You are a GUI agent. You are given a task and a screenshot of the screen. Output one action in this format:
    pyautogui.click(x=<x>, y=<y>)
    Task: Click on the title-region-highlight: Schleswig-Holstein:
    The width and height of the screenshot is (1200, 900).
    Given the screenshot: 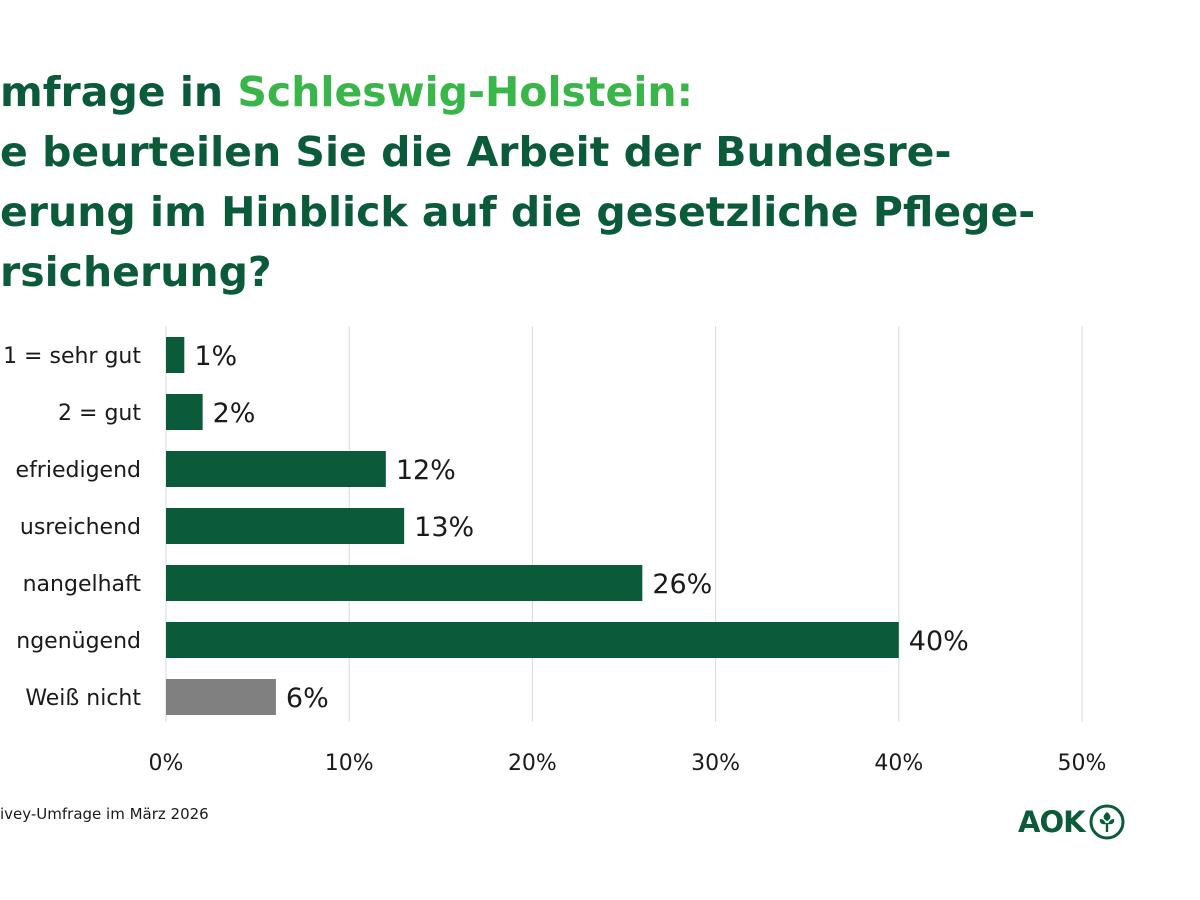 What is the action you would take?
    pyautogui.click(x=465, y=92)
    